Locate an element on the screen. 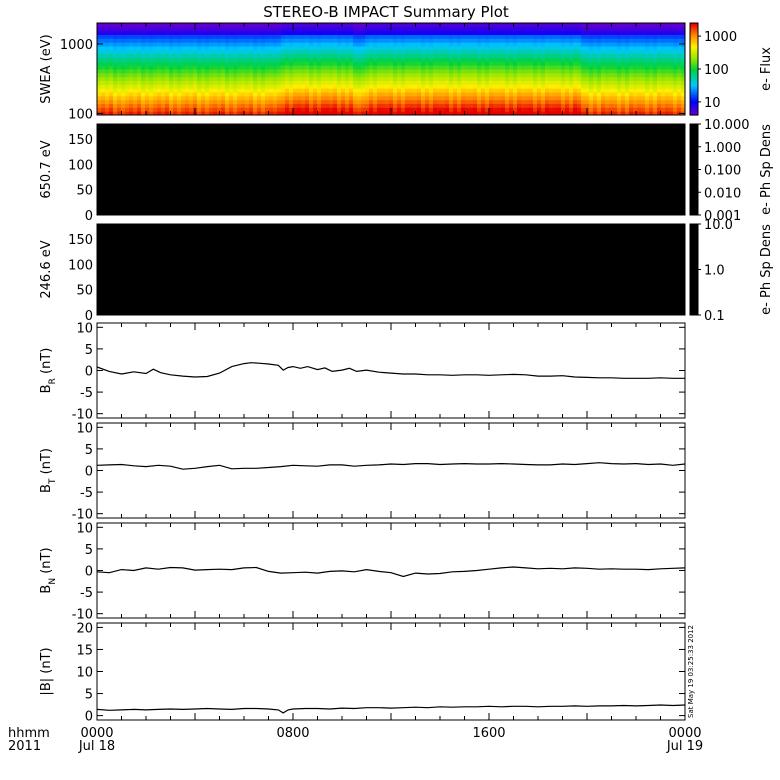 The image size is (780, 780). y-tick-label: 0 is located at coordinates (89, 316).